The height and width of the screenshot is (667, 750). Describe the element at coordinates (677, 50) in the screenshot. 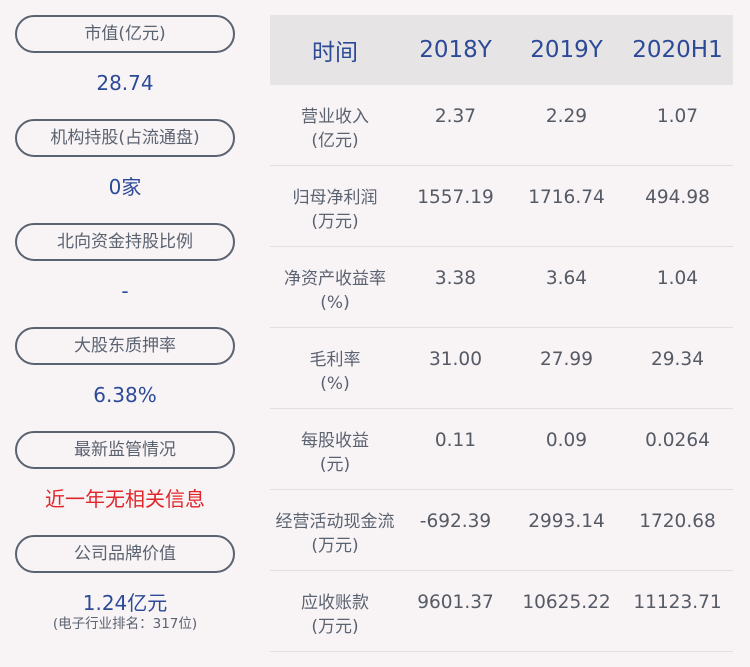

I see `header-2020h1: 2020H1` at that location.